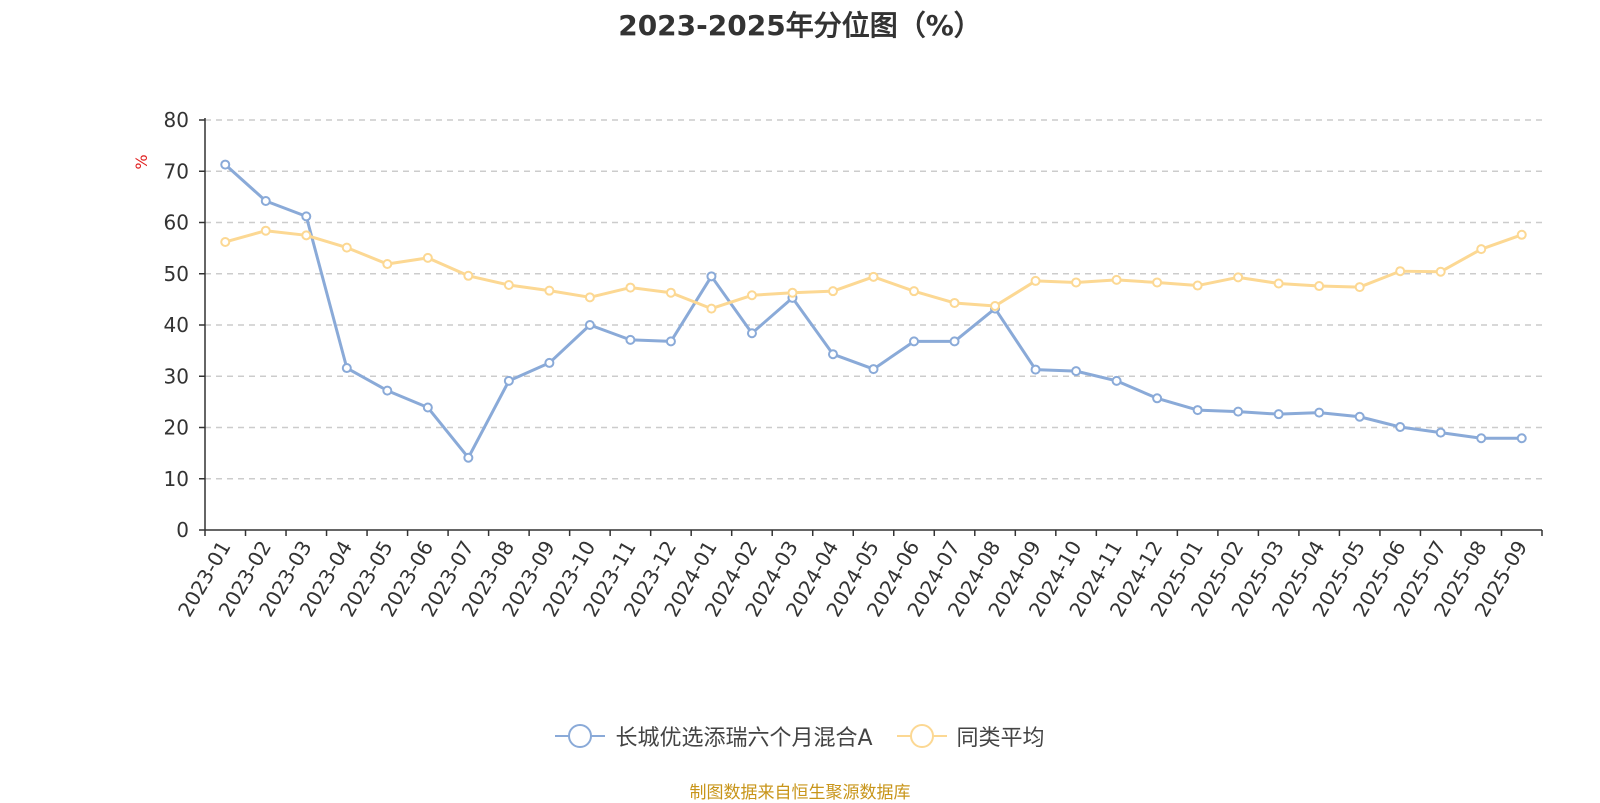 The height and width of the screenshot is (803, 1600). I want to click on data-source-note: 制图数据来自恒生聚源数据库, so click(800, 793).